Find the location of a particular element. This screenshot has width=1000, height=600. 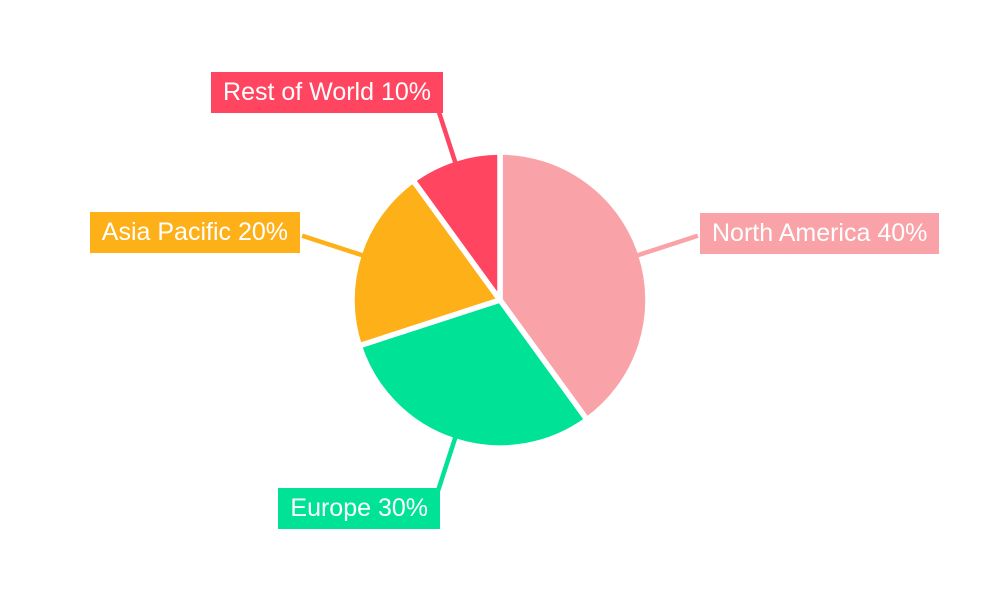

leader-line-asia-pacific is located at coordinates (335, 246).